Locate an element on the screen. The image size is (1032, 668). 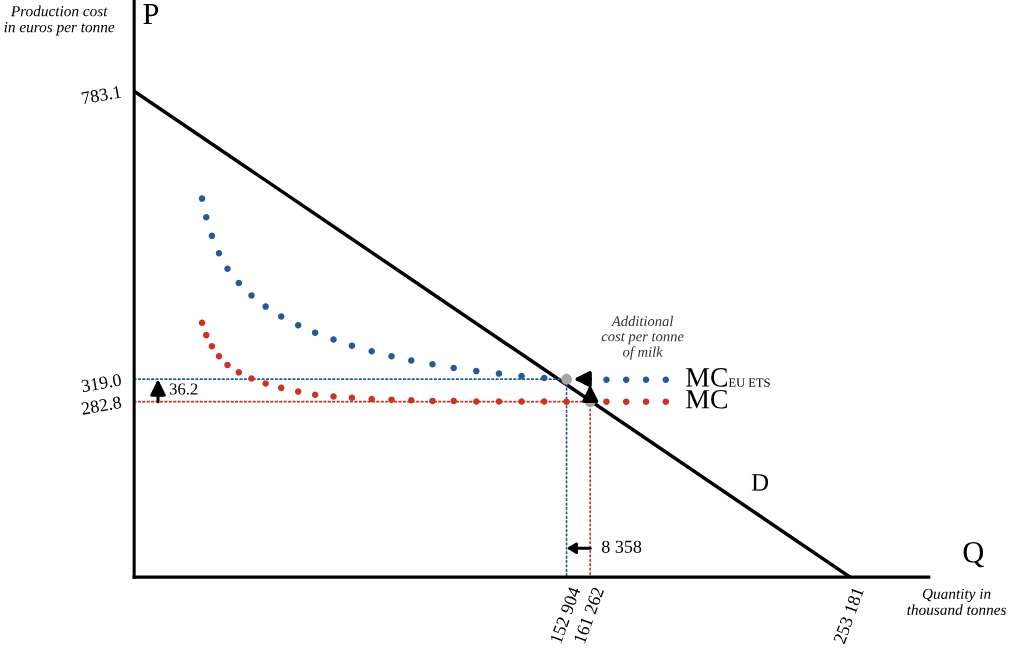
annotation: Additional cost per tonne of milk is located at coordinates (642, 337).